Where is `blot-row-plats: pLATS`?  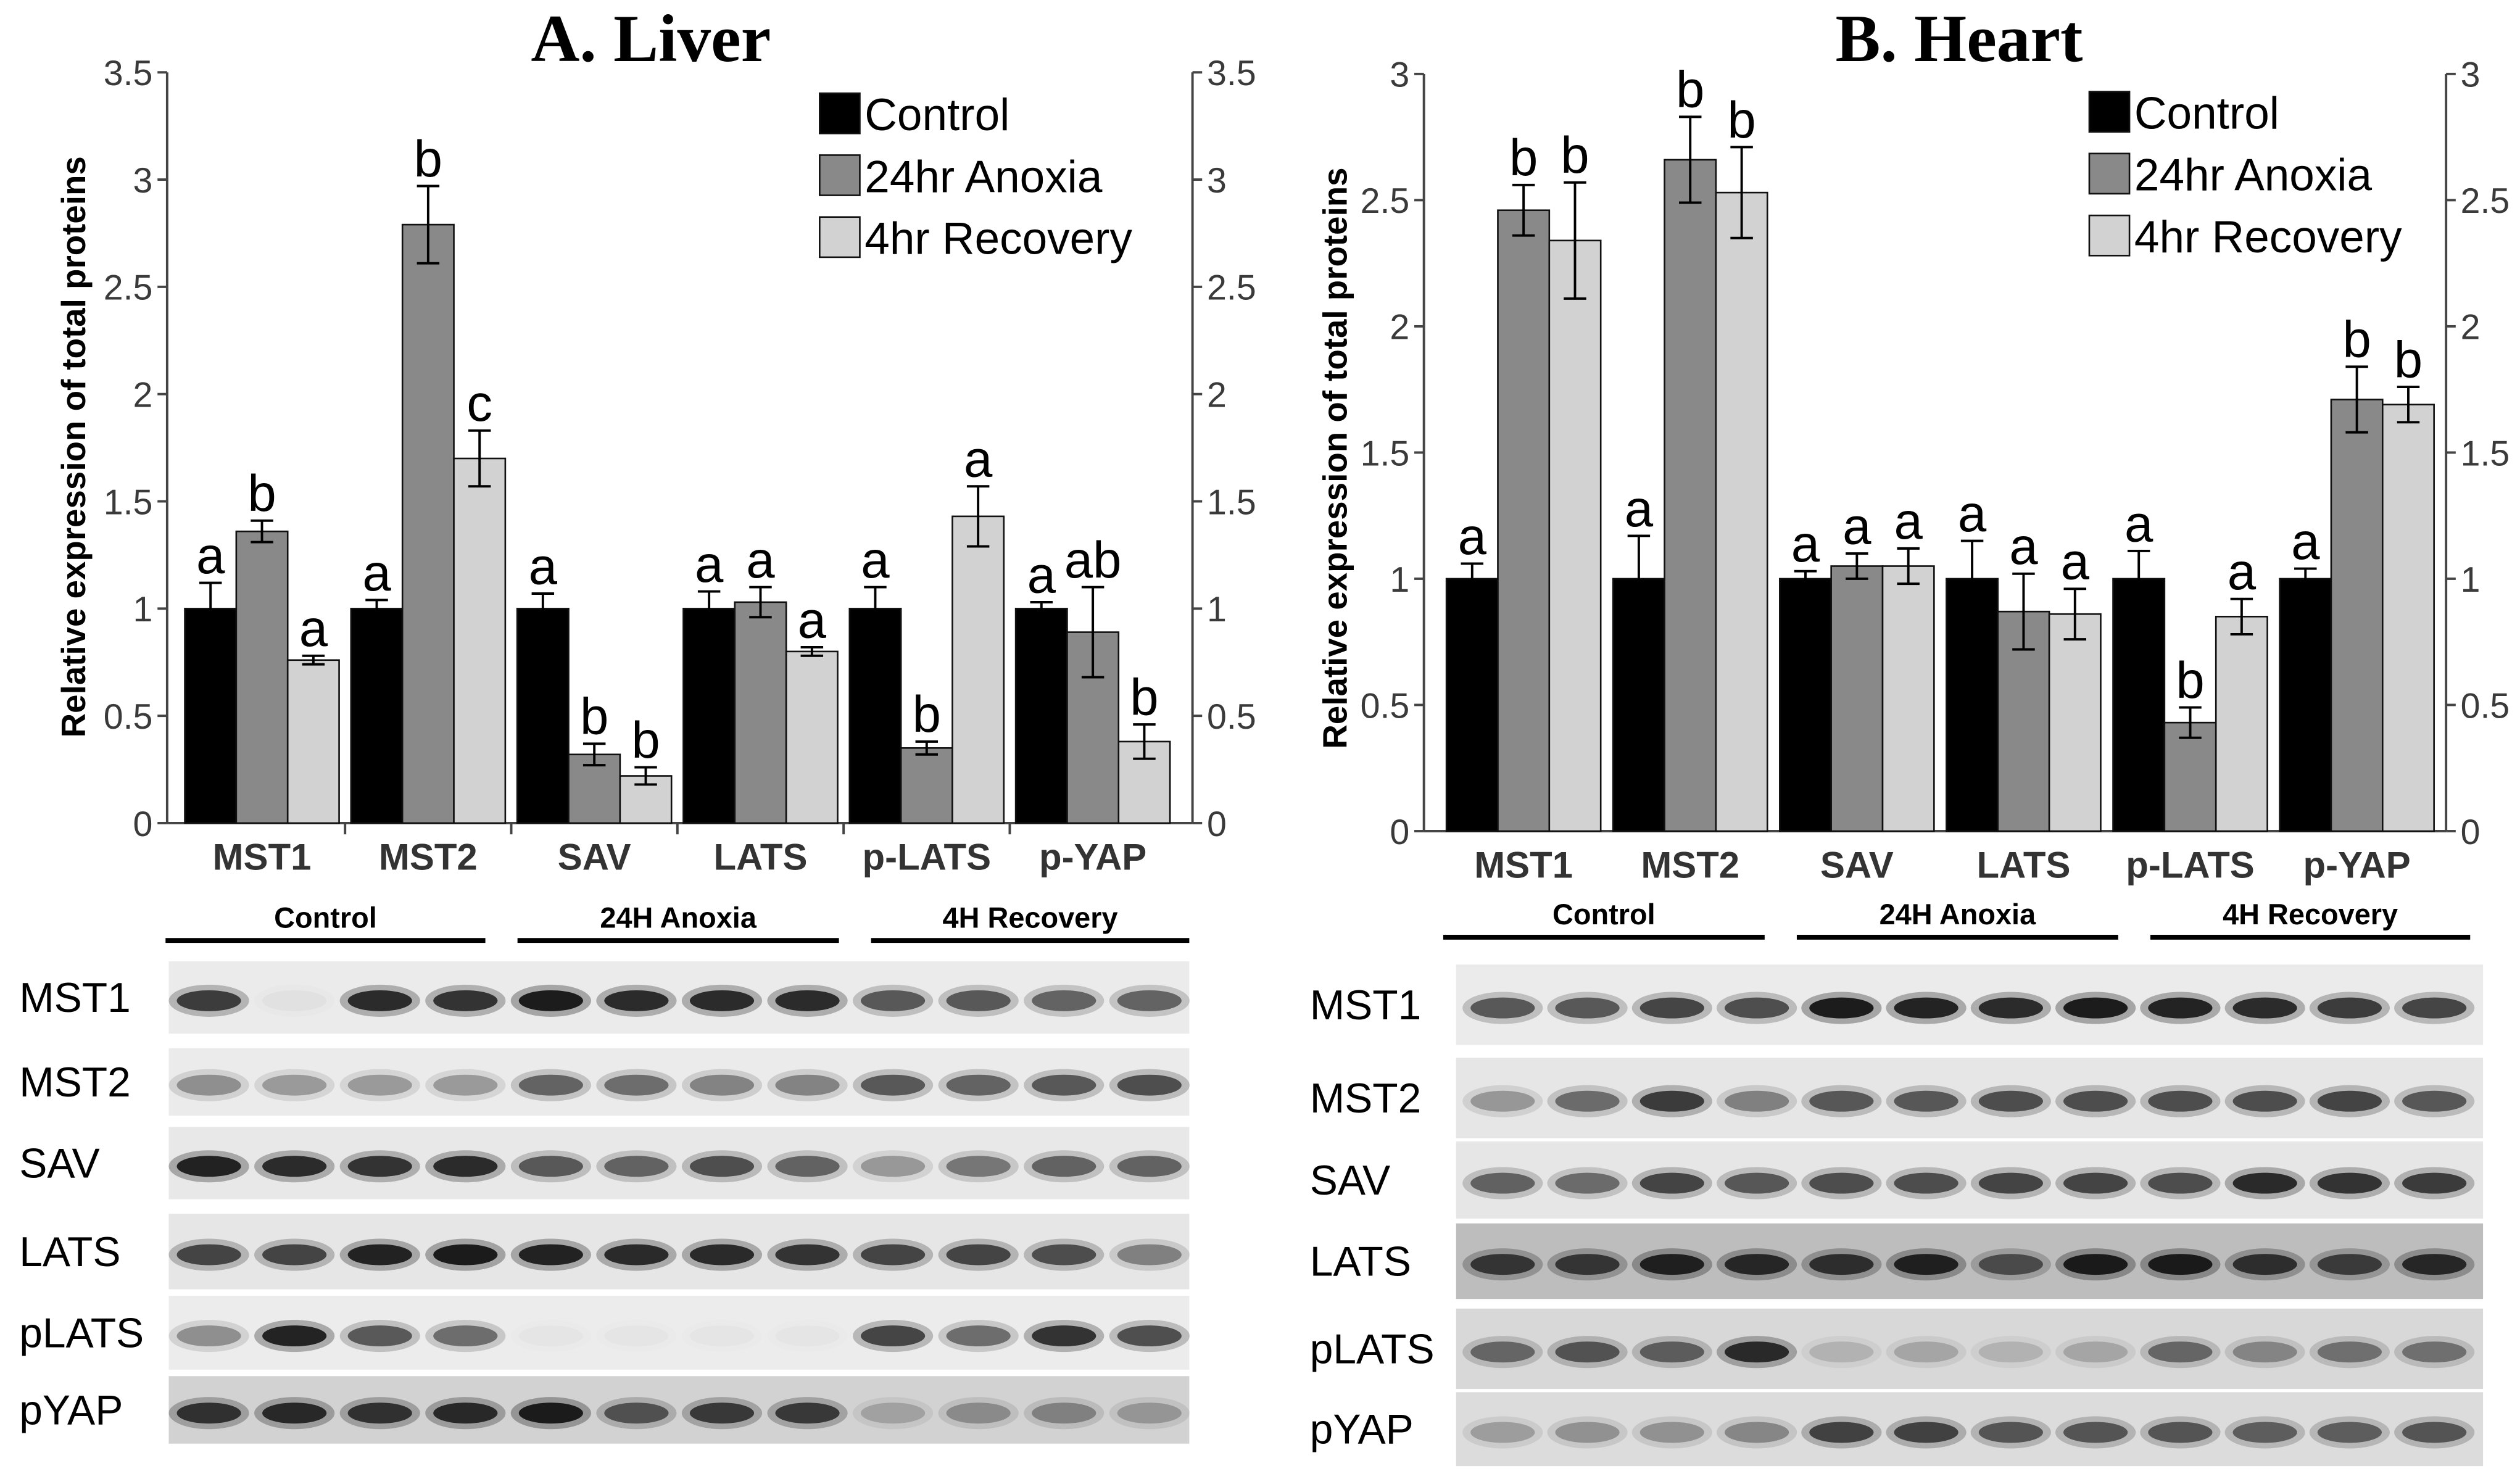
blot-row-plats: pLATS is located at coordinates (604, 1332).